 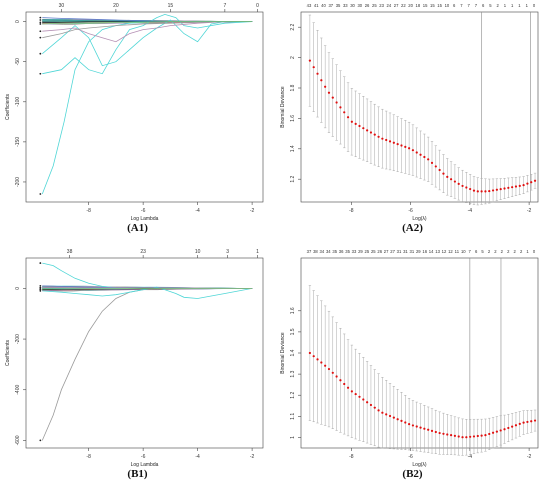 I want to click on y-tick-label: 1.5, so click(x=293, y=331).